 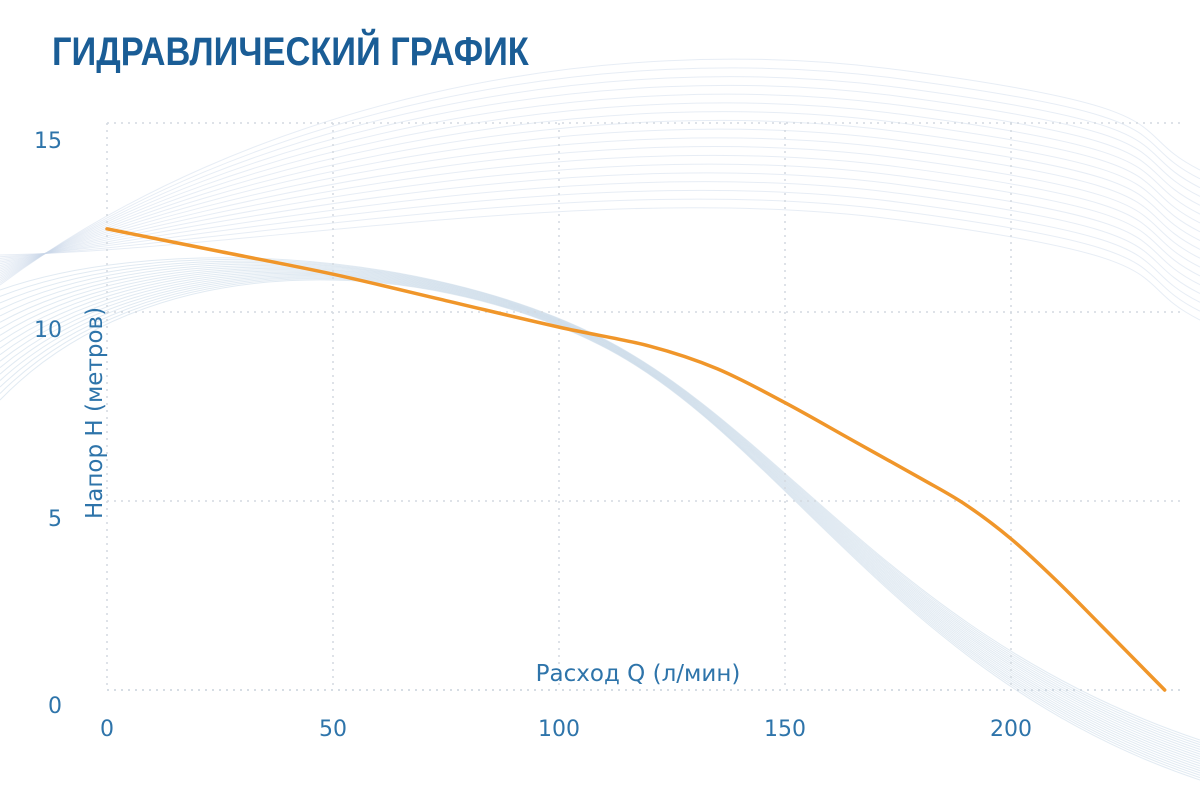 What do you see at coordinates (55, 519) in the screenshot?
I see `y-tick-label: 5` at bounding box center [55, 519].